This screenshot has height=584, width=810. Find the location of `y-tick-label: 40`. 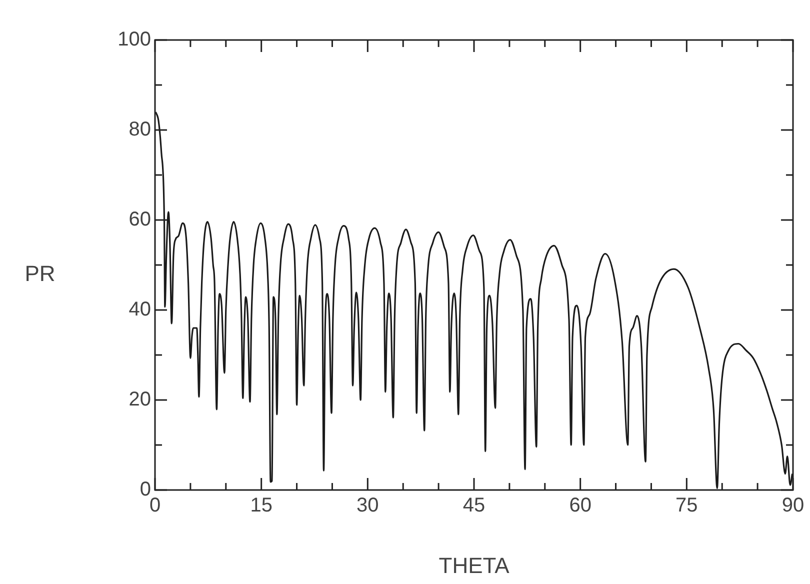

y-tick-label: 40 is located at coordinates (139, 309).